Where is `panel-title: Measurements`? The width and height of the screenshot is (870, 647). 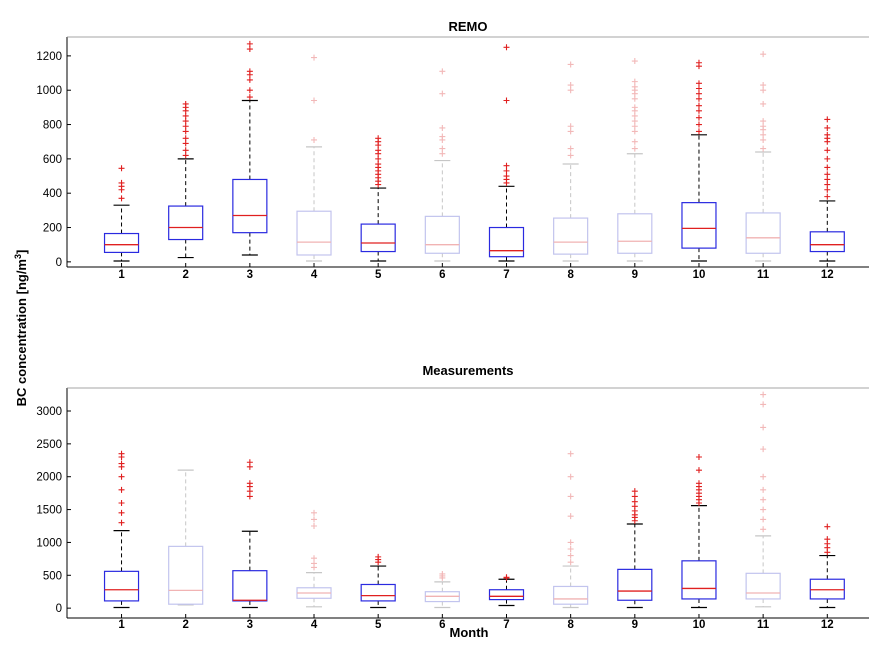
panel-title: Measurements is located at coordinates (467, 370).